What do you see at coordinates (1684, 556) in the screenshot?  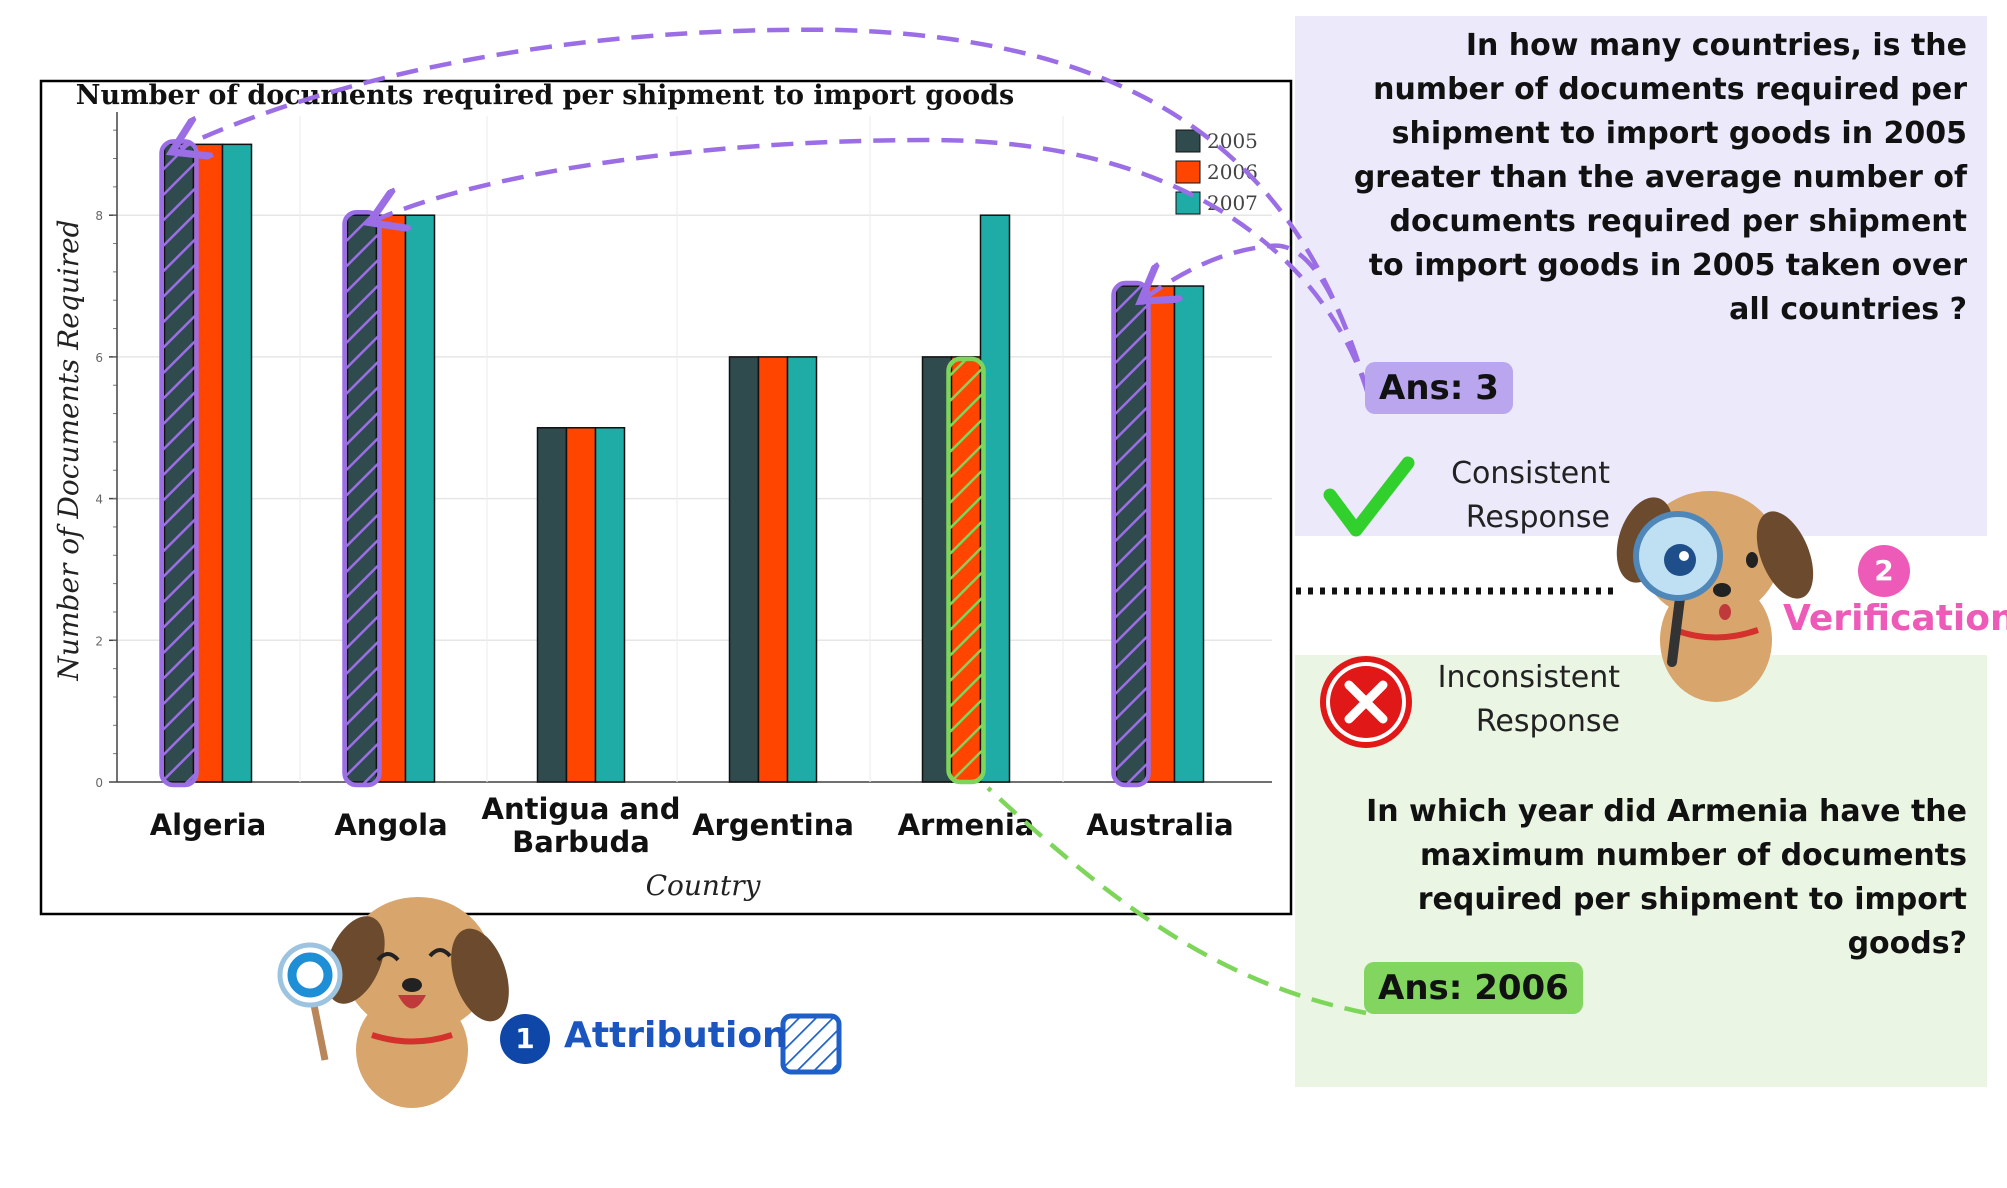 I see `magnified-eye-shine` at bounding box center [1684, 556].